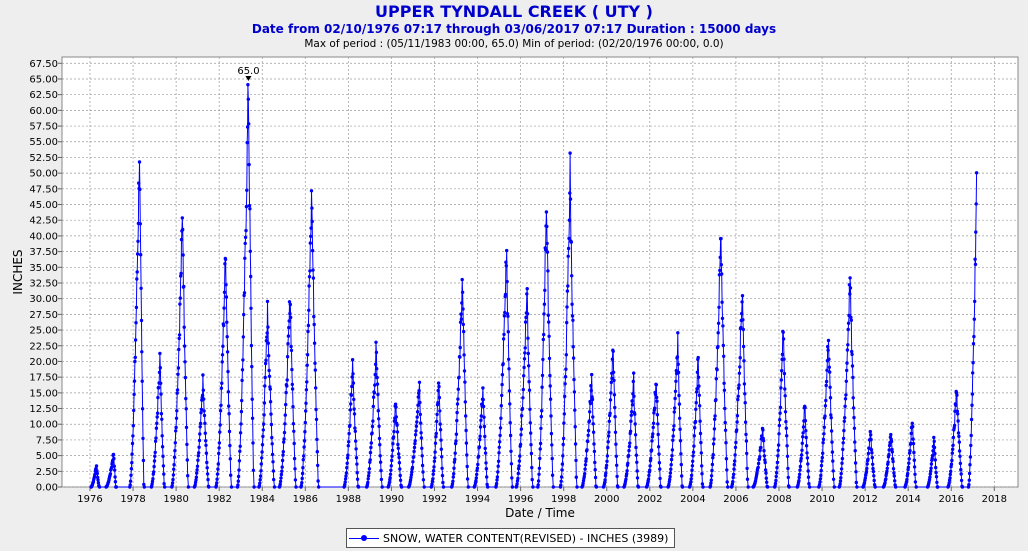  Describe the element at coordinates (43, 142) in the screenshot. I see `y-tick-label: 55.00` at that location.